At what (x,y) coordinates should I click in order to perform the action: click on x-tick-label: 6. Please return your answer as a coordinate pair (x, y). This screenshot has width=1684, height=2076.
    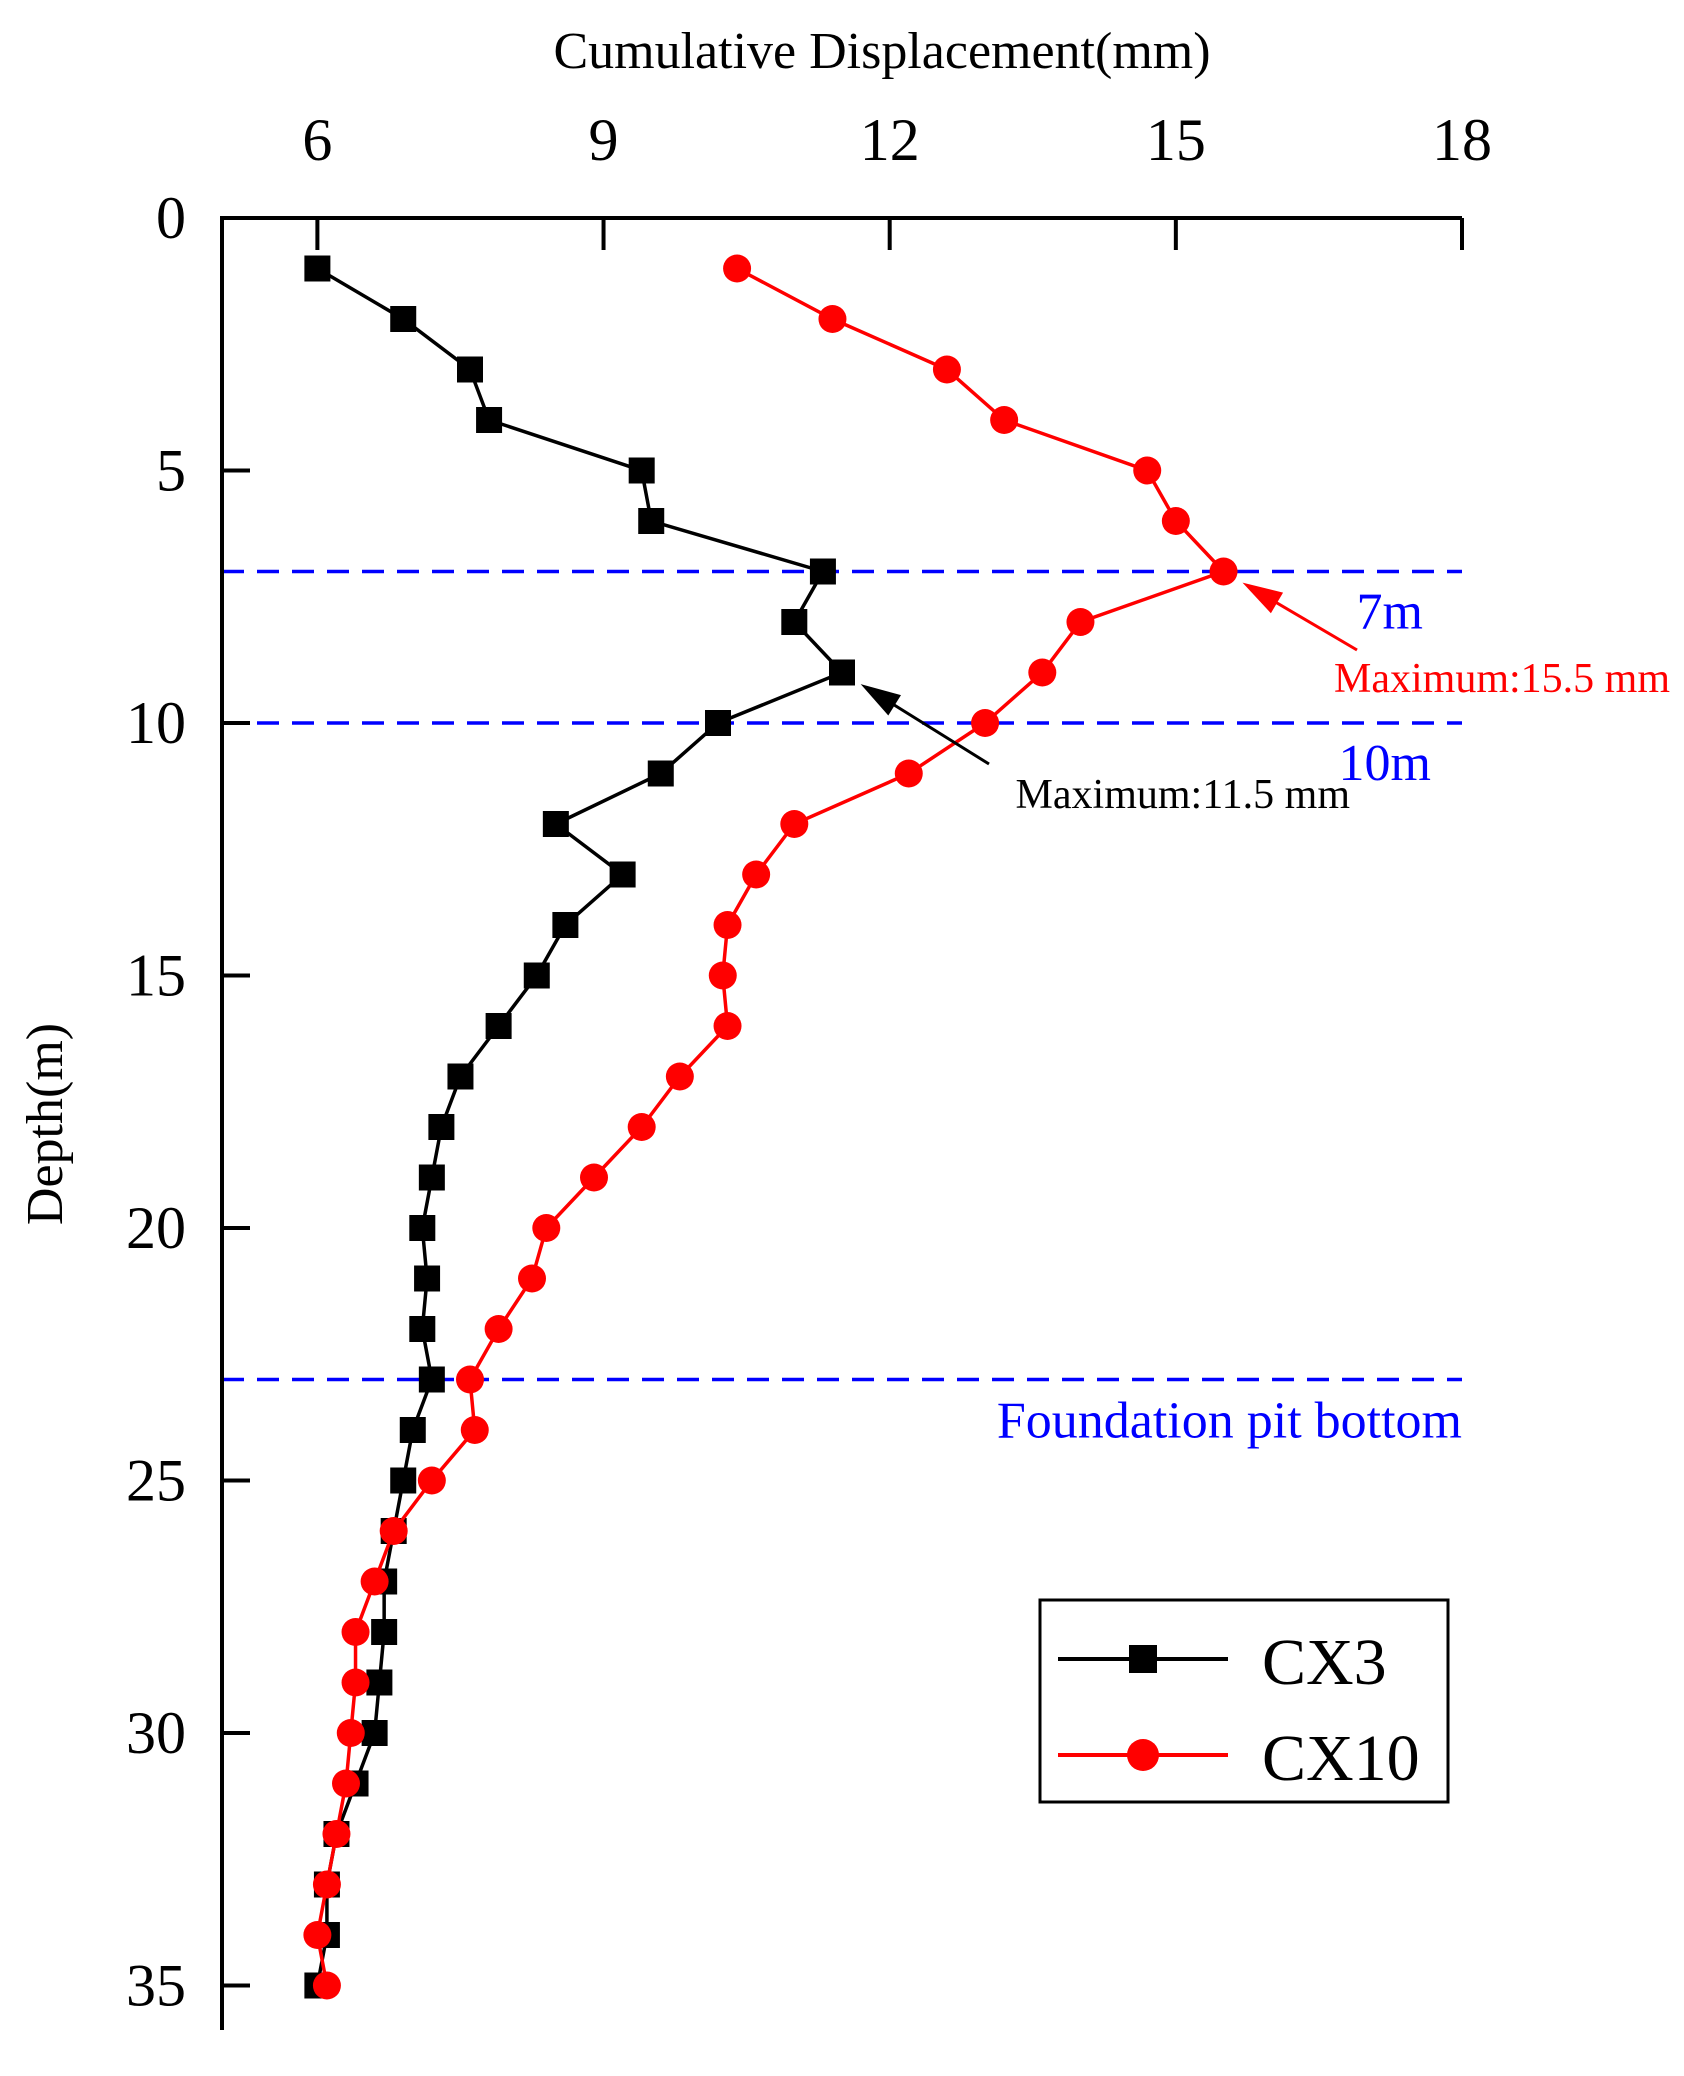
    Looking at the image, I should click on (317, 140).